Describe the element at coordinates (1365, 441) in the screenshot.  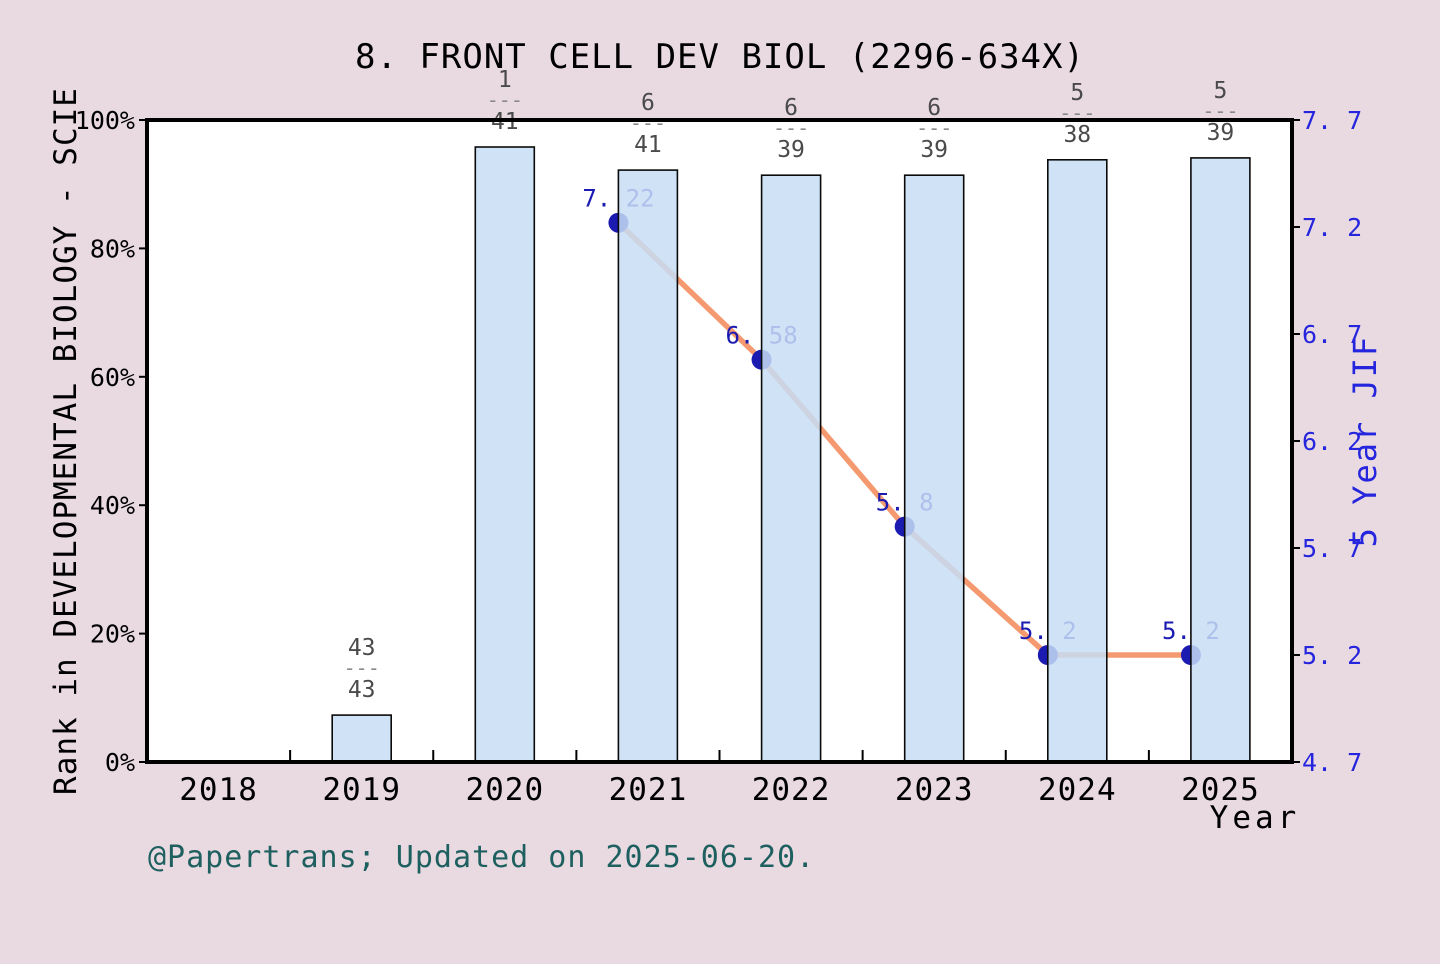
I see `right-axis-title: 5 Year JIF` at that location.